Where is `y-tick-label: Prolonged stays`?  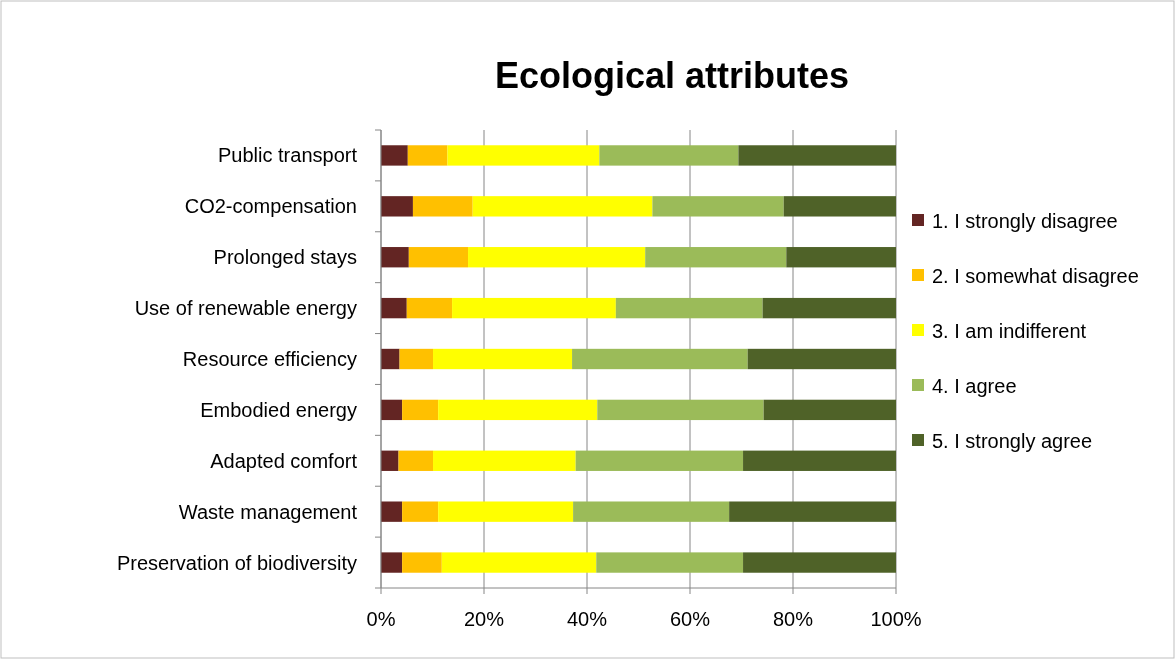 y-tick-label: Prolonged stays is located at coordinates (285, 257).